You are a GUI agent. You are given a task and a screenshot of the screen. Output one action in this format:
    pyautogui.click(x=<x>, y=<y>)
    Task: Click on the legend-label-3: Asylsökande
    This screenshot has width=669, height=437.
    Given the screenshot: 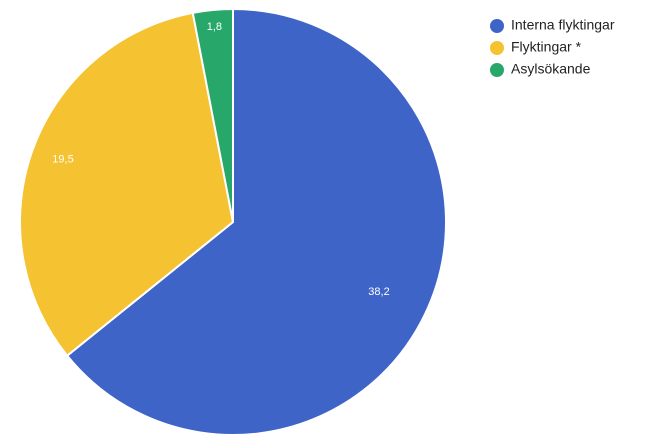 What is the action you would take?
    pyautogui.click(x=551, y=69)
    